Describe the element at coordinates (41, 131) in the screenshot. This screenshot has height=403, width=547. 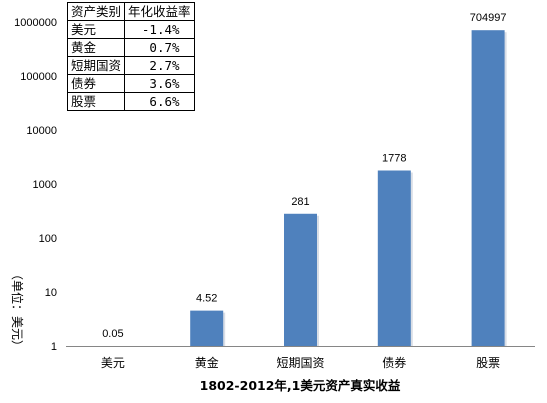
I see `y-tick-label: 10000` at that location.